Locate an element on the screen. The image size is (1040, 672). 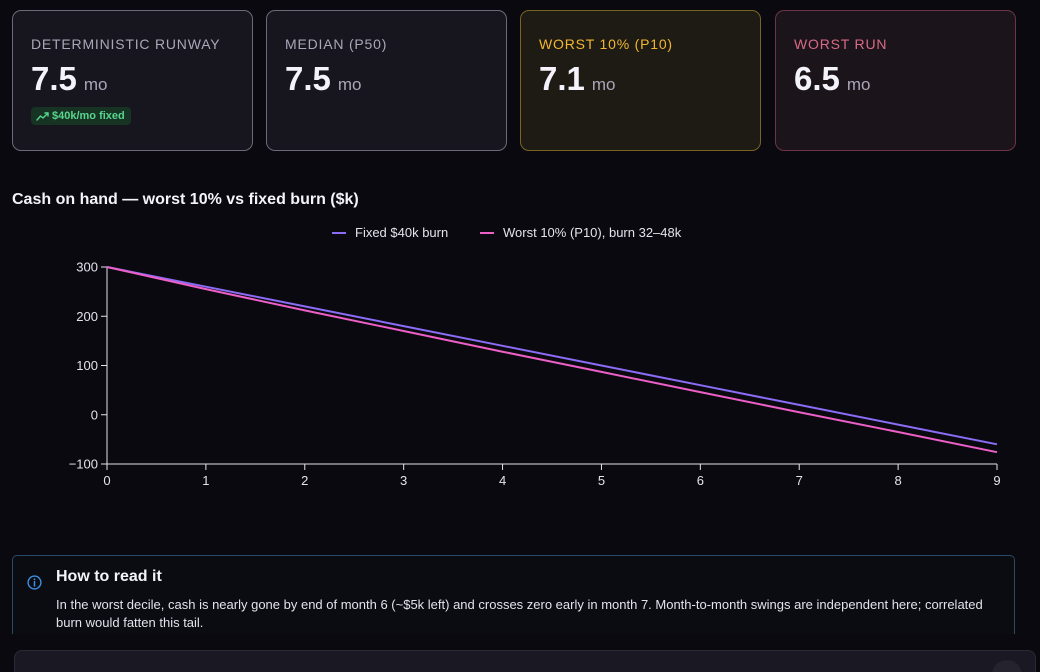
card-worst-run: WORST RUN 6.5 mo is located at coordinates (895, 80).